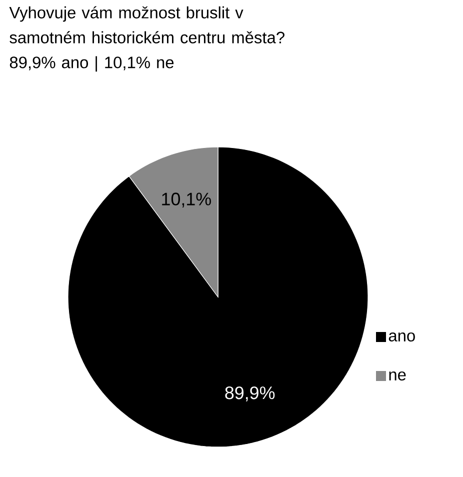 The width and height of the screenshot is (463, 477). I want to click on chart-title: Vyhovuje vám možnost bruslit v samotném historickém centru města?, so click(146, 25).